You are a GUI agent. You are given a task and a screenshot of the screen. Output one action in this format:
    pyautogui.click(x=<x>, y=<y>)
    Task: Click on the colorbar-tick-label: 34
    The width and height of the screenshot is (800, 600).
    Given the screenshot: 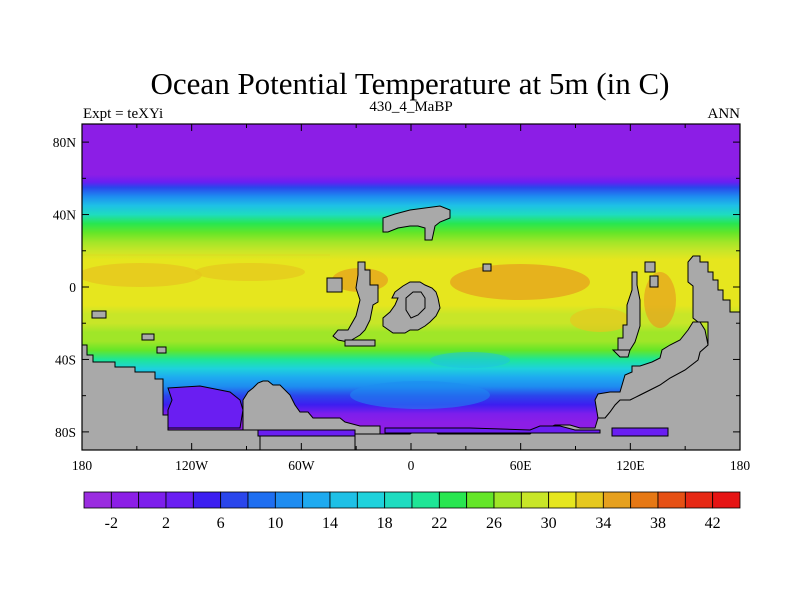 What is the action you would take?
    pyautogui.click(x=603, y=523)
    